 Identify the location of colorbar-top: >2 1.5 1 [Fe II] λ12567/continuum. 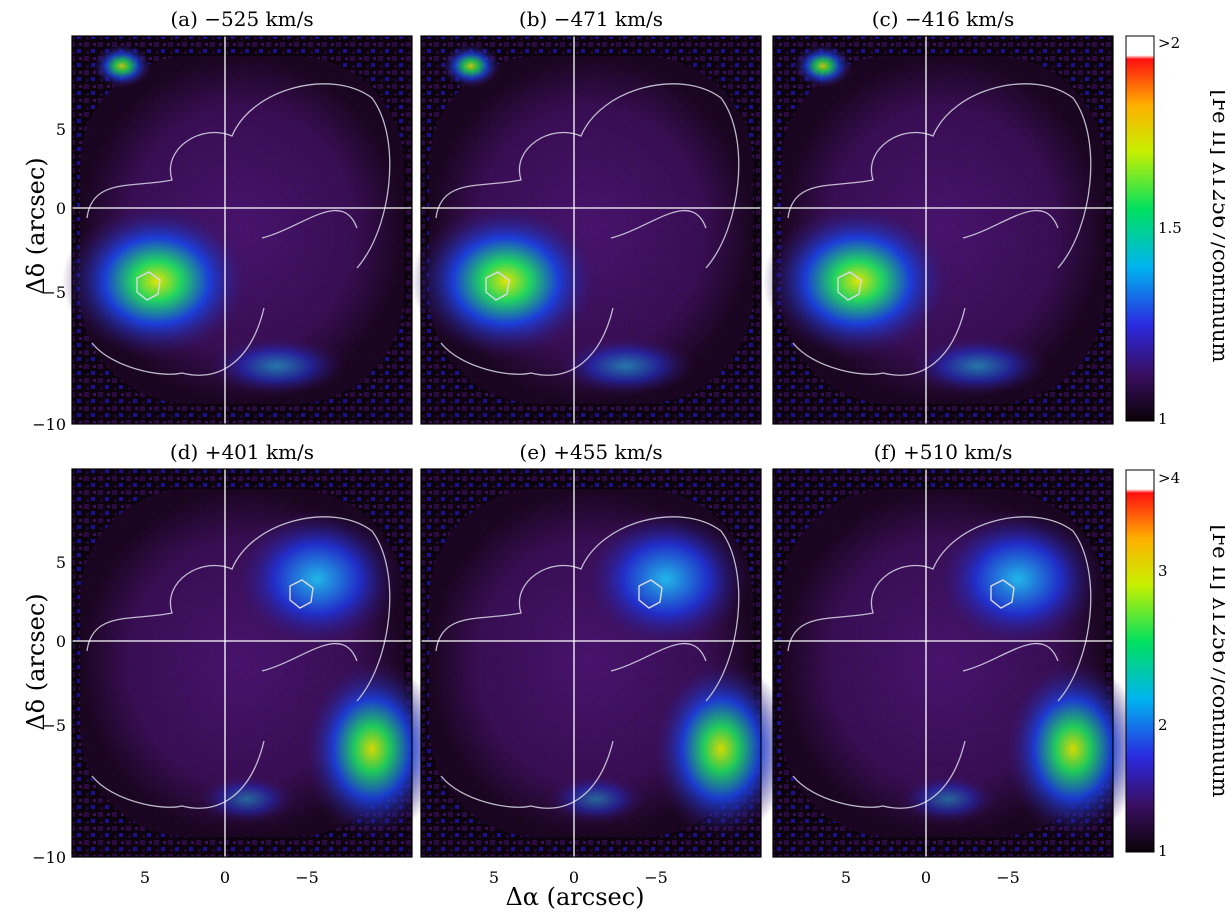
(1175, 231).